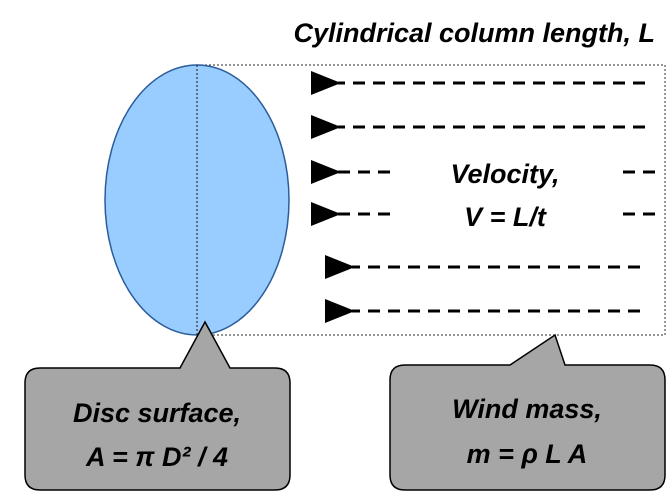 The height and width of the screenshot is (496, 668). I want to click on disc-label: Disc surface,, so click(157, 413).